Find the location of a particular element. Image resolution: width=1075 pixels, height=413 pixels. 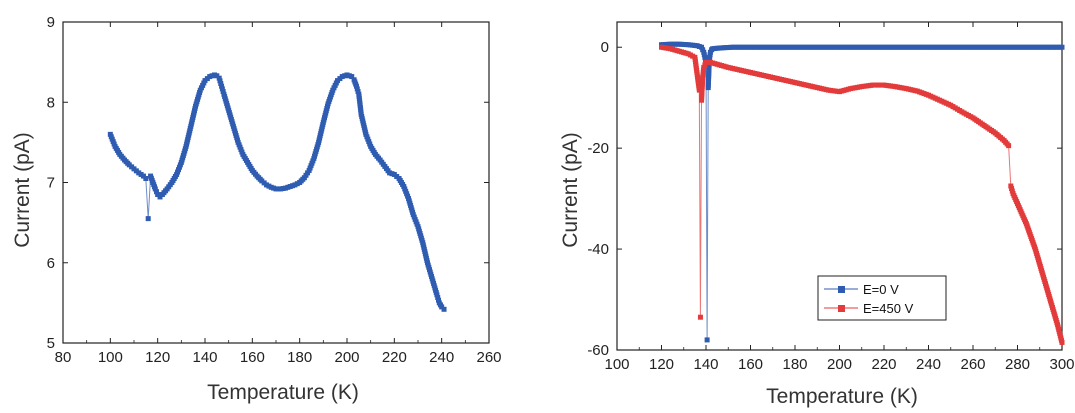

y-tick-label: 5 is located at coordinates (51, 343).